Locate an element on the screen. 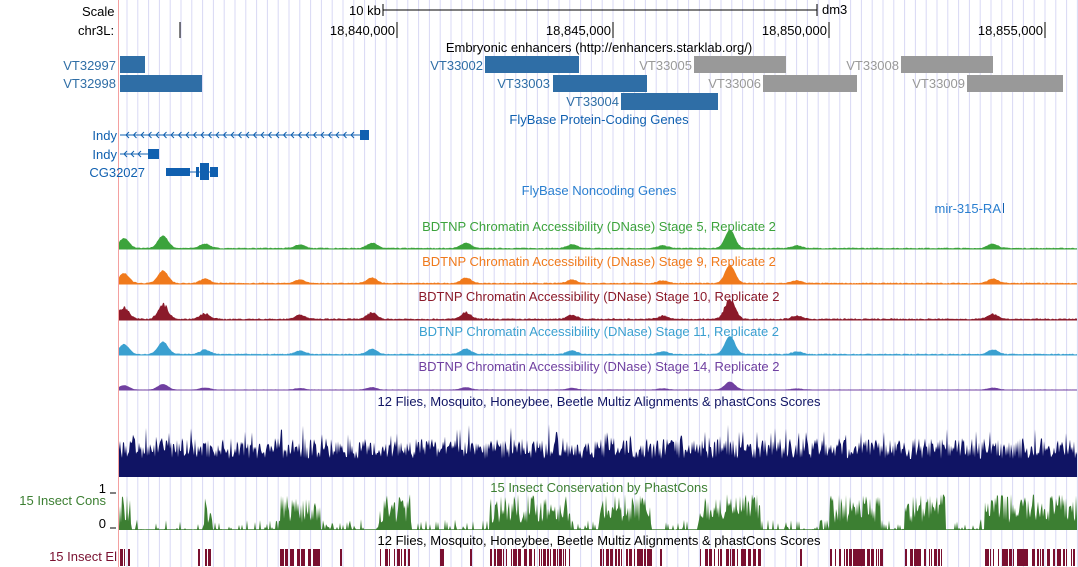 Image resolution: width=1078 pixels, height=567 pixels. gene-exon-cg32027-c is located at coordinates (204, 171).